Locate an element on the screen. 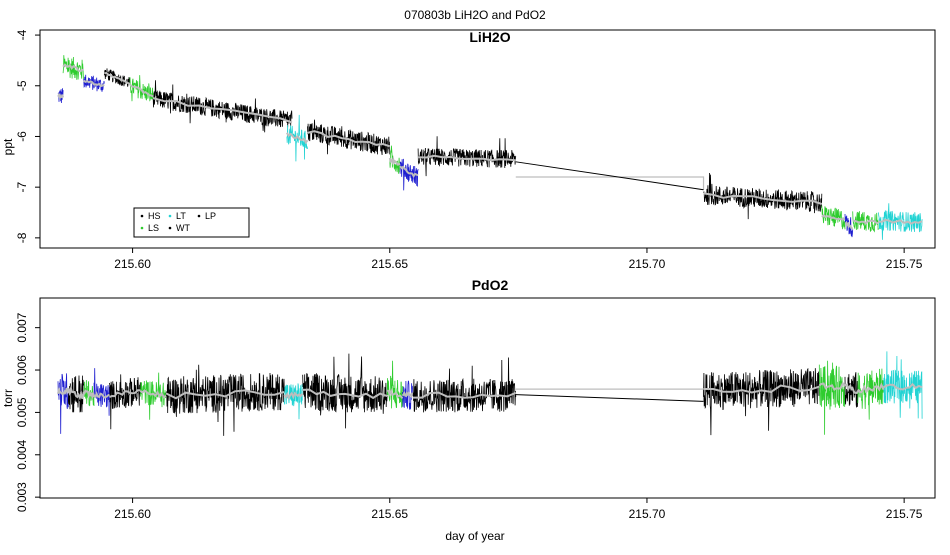 This screenshot has width=950, height=555. legend-label-lp: LP is located at coordinates (210, 216).